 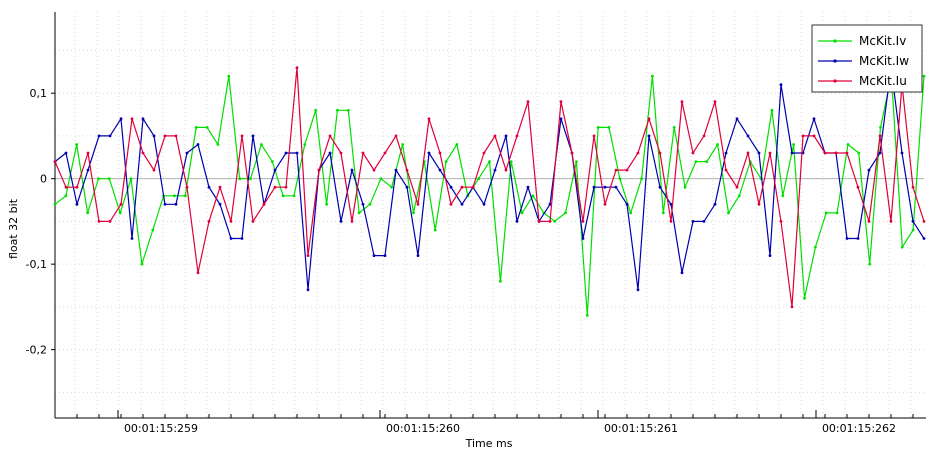 I want to click on legend-label: McKit.Iv, so click(x=882, y=41).